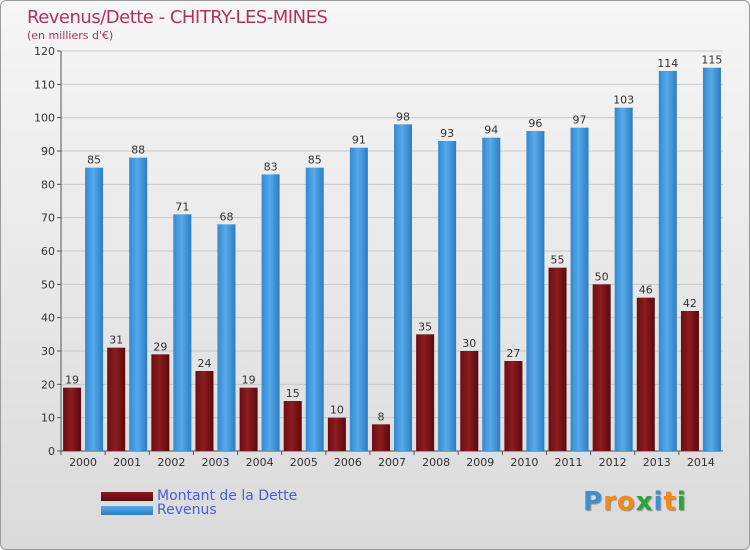  Describe the element at coordinates (70, 35) in the screenshot. I see `chart-subtitle: (en milliers d'€)` at that location.